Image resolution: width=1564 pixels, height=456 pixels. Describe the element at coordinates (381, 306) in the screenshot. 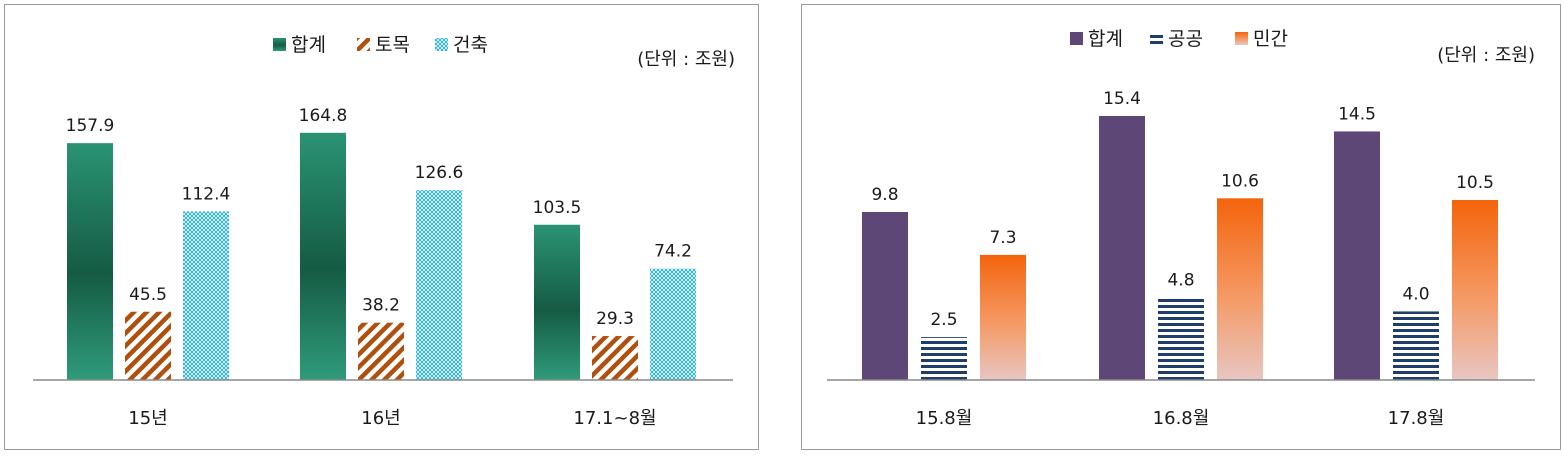

I see `data-label-1-1: 38.2` at that location.